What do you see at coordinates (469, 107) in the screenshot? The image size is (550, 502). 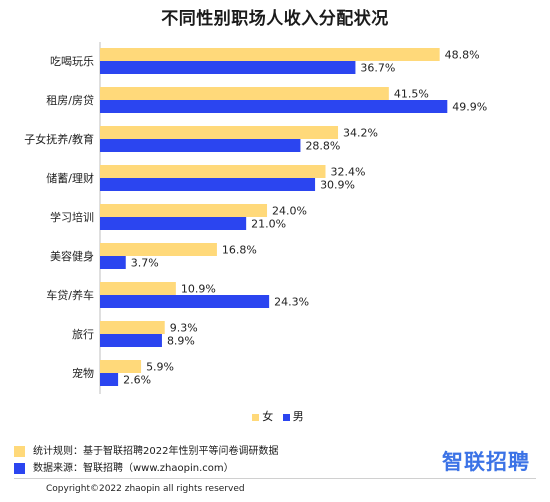 I see `data-label-male: 49.9%` at bounding box center [469, 107].